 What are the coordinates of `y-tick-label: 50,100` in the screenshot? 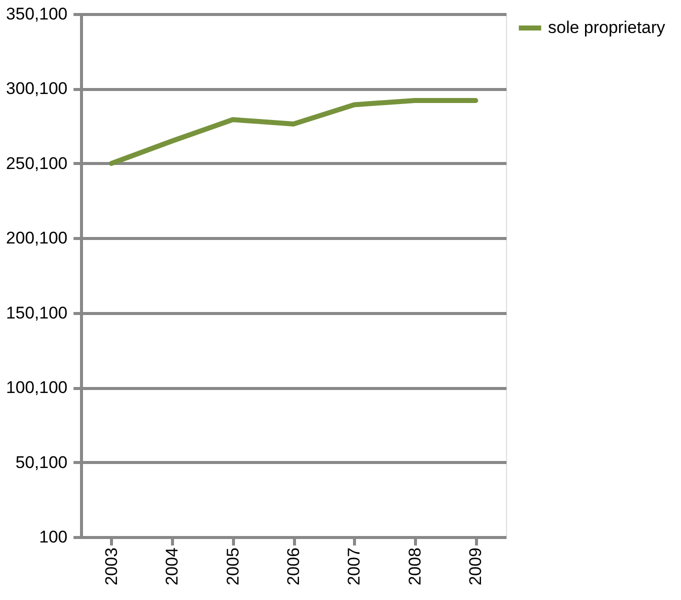 It's located at (42, 462).